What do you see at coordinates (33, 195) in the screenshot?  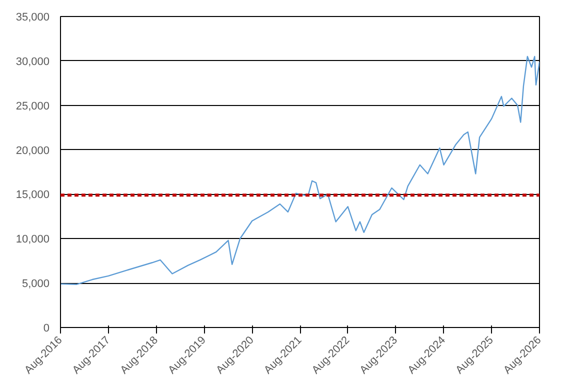 I see `y-tick-label: 15,000` at bounding box center [33, 195].